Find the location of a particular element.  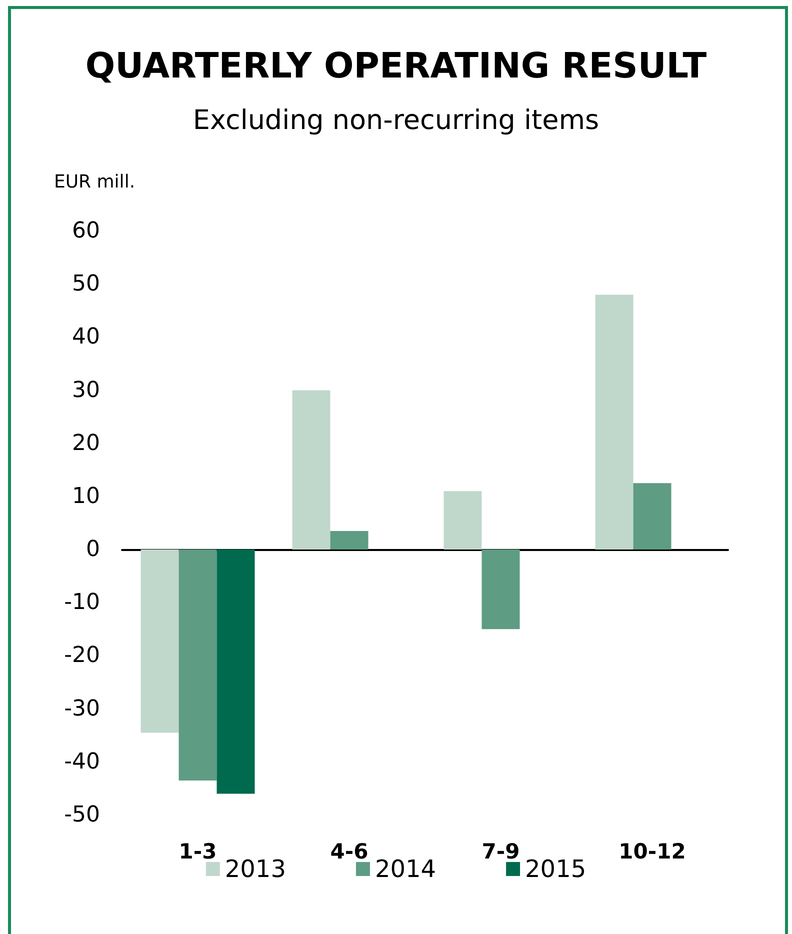

x-tick-label: 10-12 is located at coordinates (652, 852).